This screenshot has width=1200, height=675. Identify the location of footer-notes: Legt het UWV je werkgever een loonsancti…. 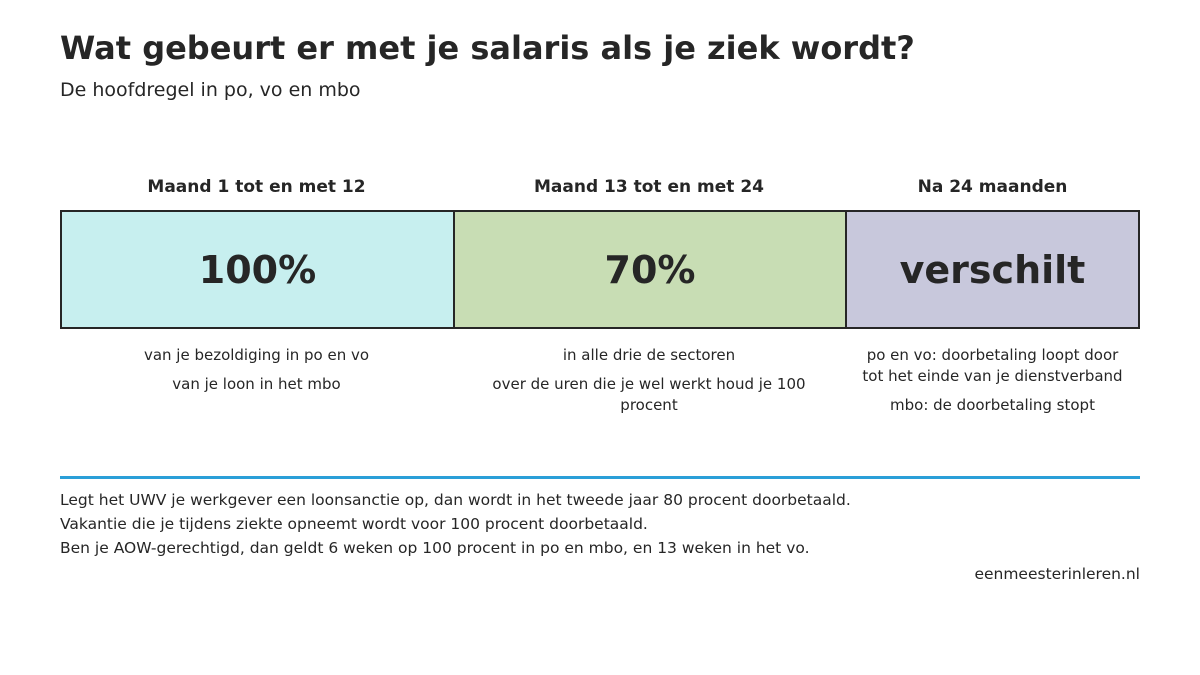
(600, 524).